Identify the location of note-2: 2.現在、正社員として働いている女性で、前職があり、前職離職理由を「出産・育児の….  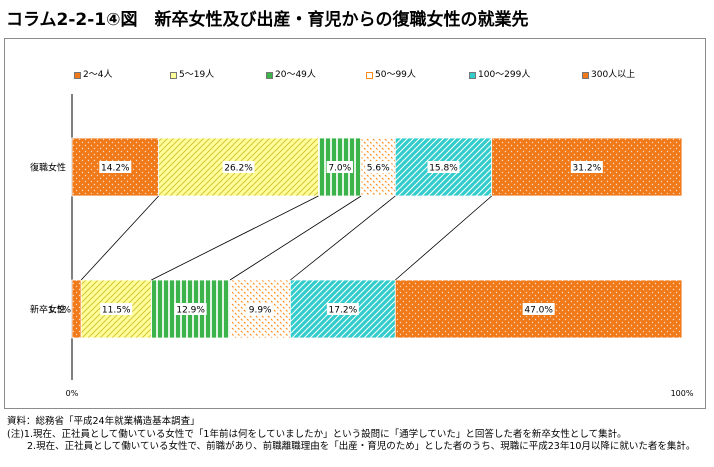
(361, 446).